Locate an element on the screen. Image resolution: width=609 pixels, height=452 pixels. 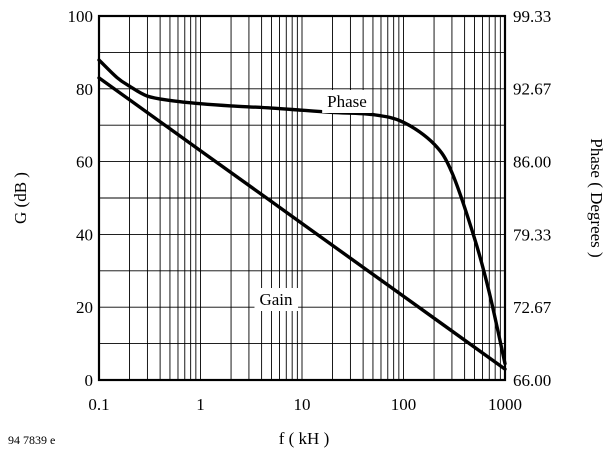
series-label-gain: Gain is located at coordinates (276, 299).